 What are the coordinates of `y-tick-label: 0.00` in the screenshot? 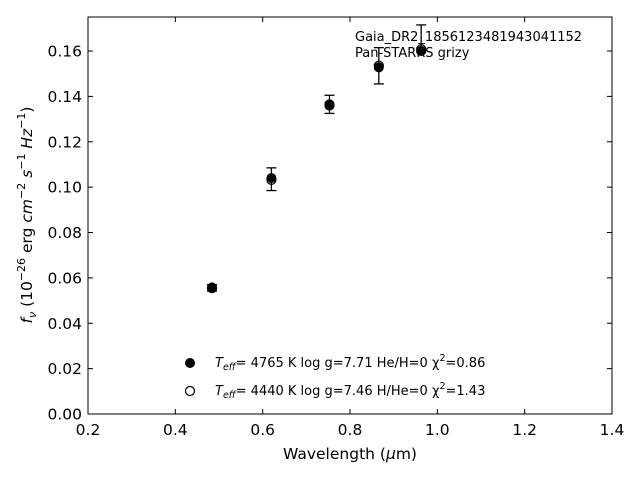 It's located at (64, 415).